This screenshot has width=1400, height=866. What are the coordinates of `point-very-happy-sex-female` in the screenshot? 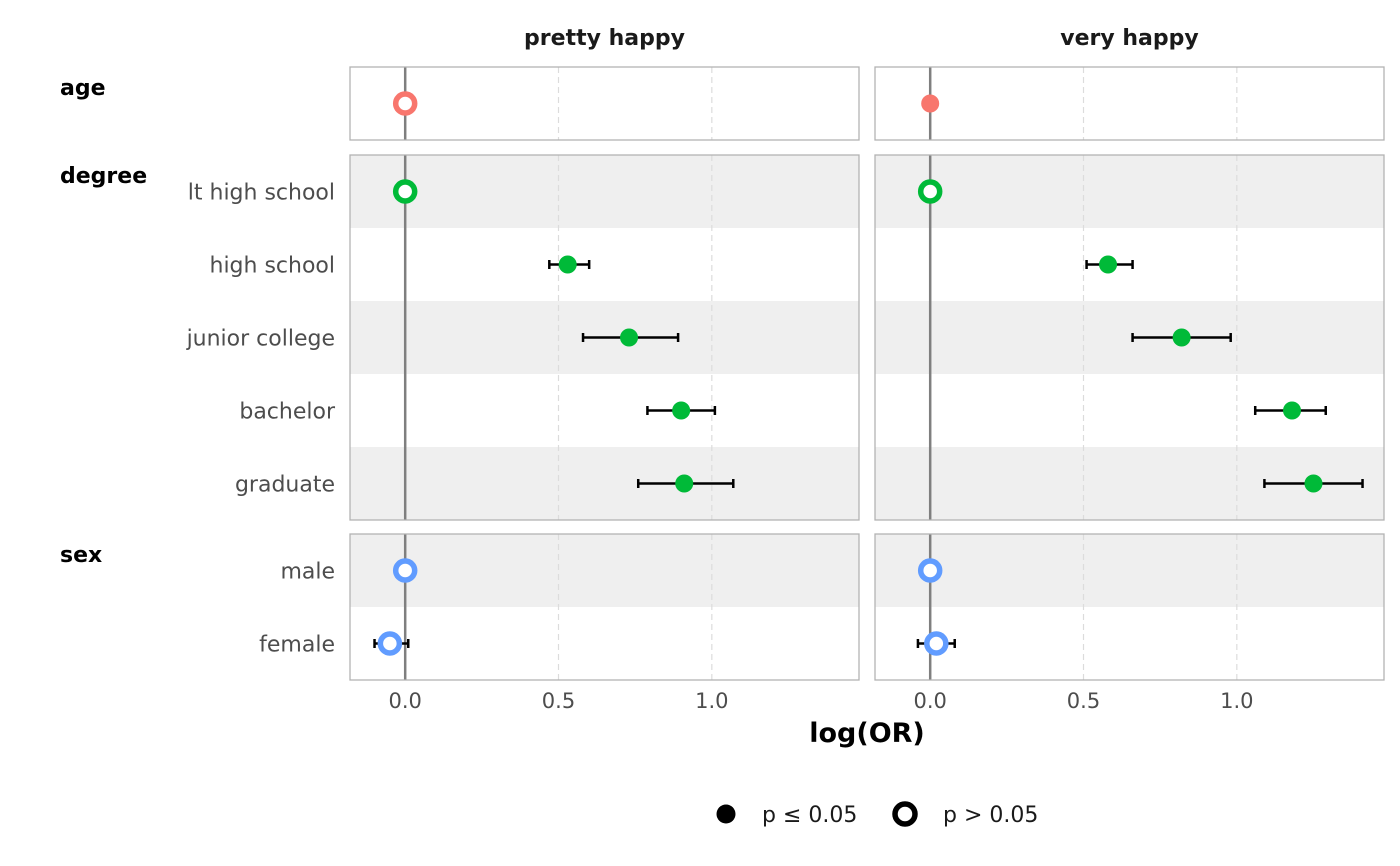 It's located at (936, 643).